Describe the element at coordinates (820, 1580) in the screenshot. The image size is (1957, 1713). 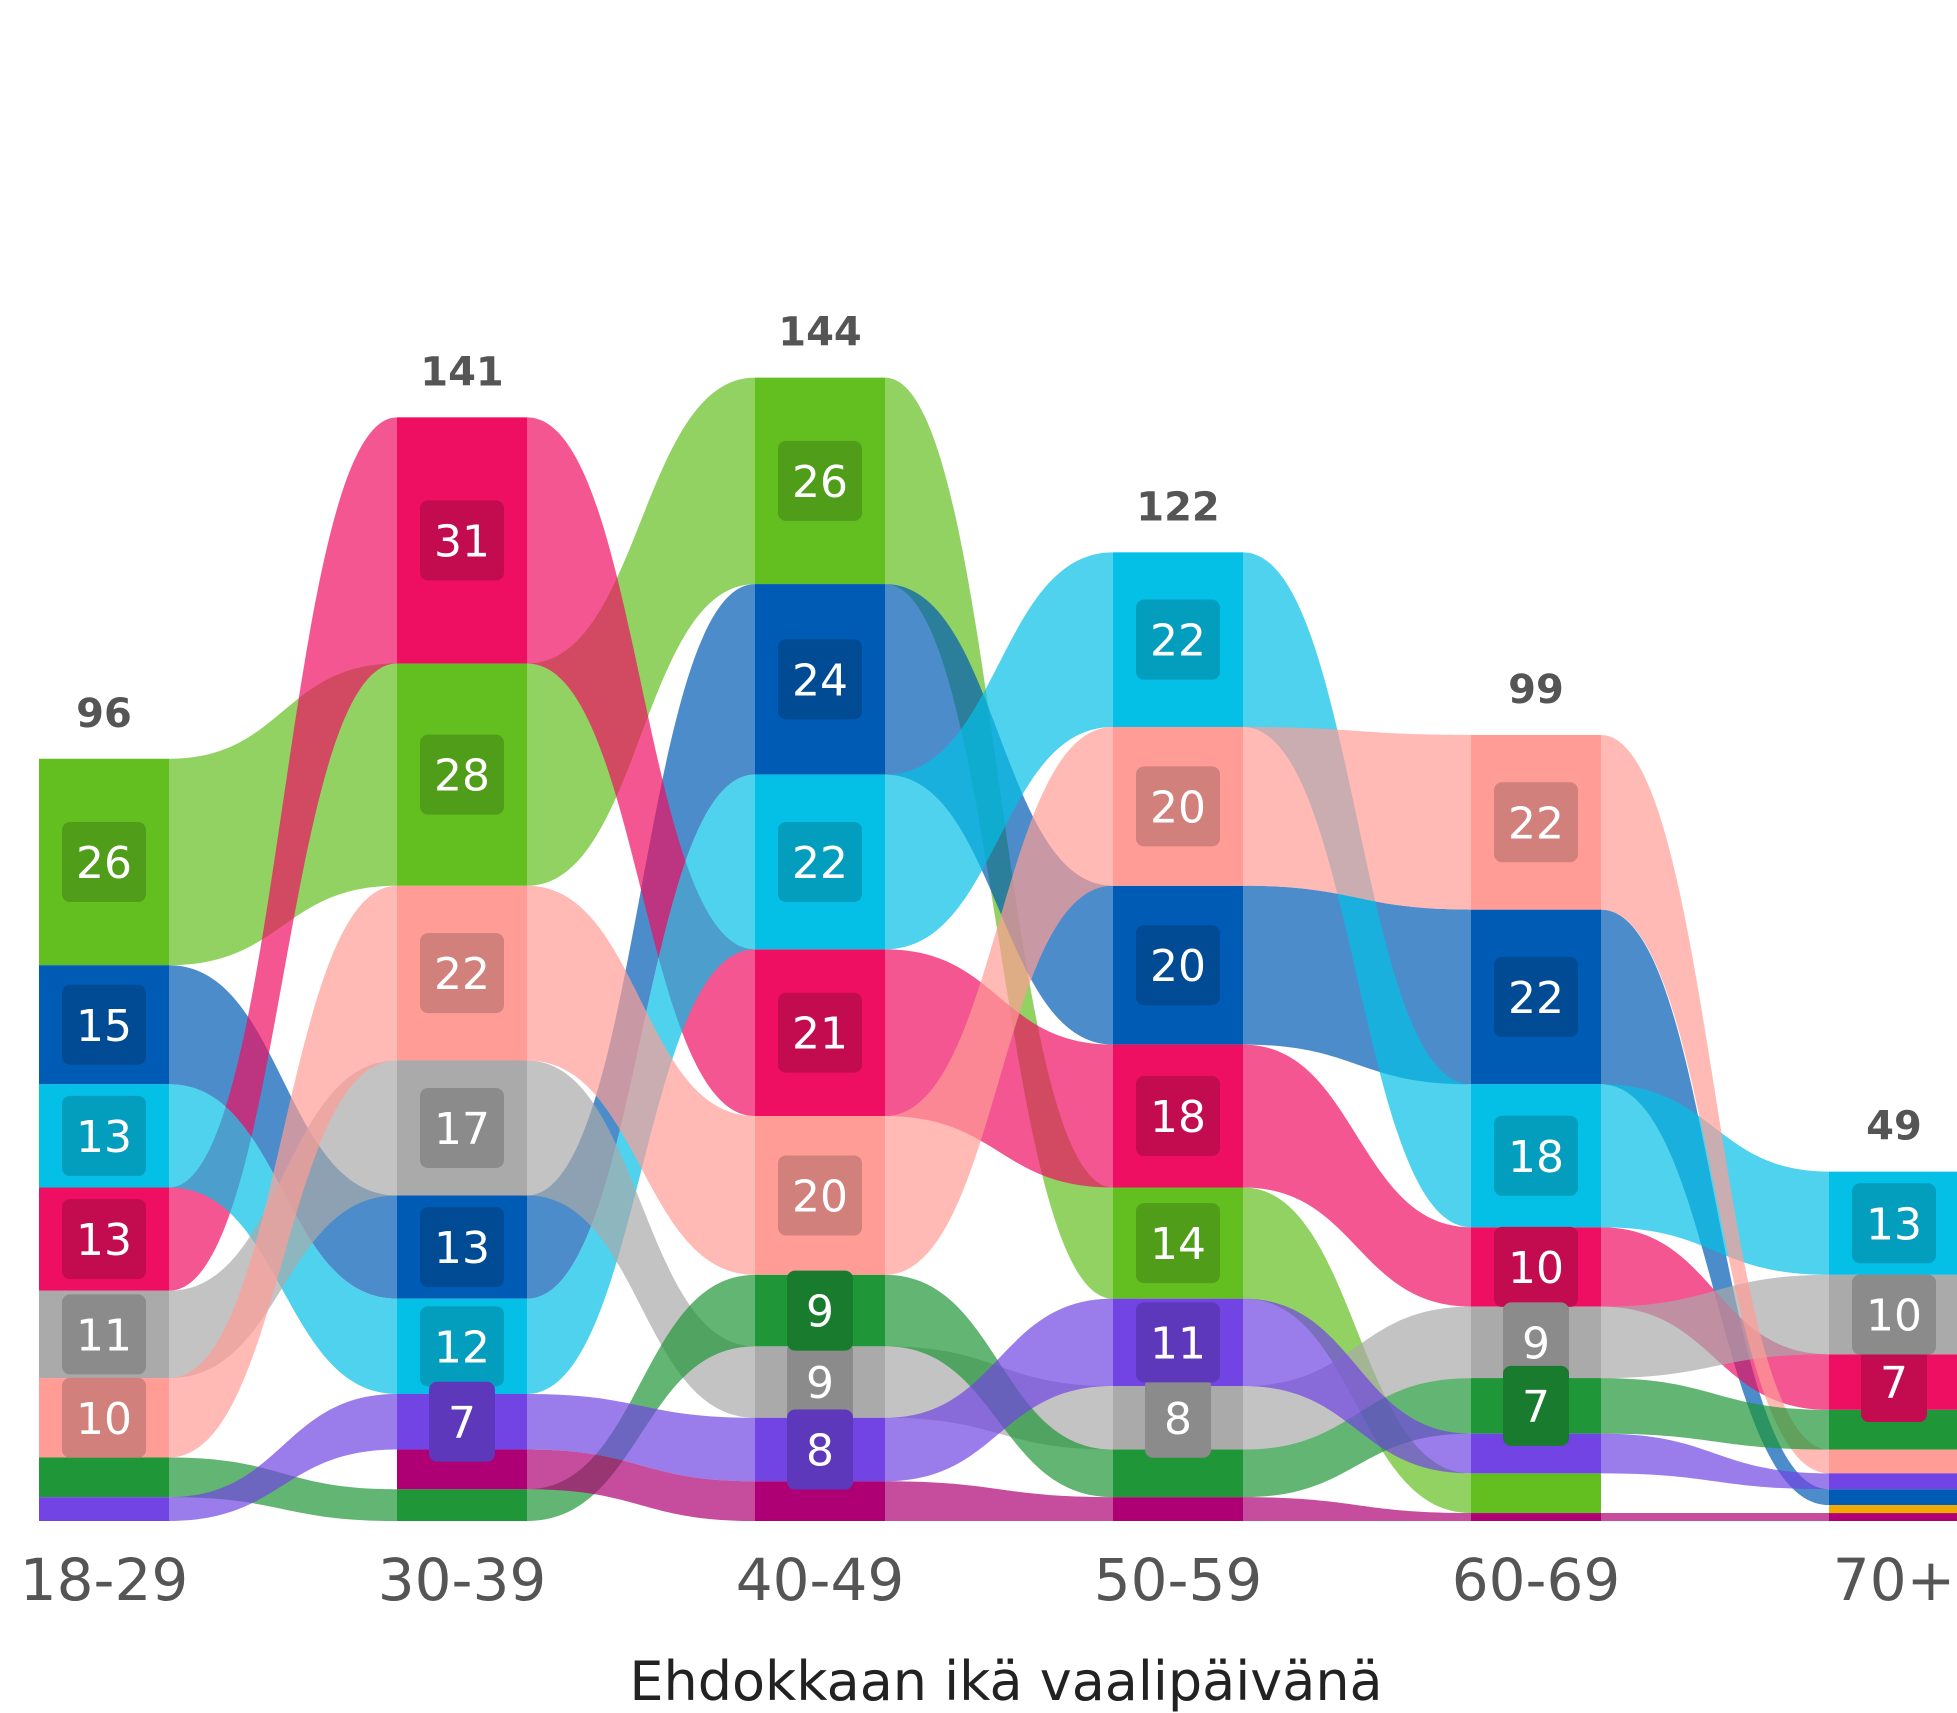
I see `category-label: 40-49` at that location.